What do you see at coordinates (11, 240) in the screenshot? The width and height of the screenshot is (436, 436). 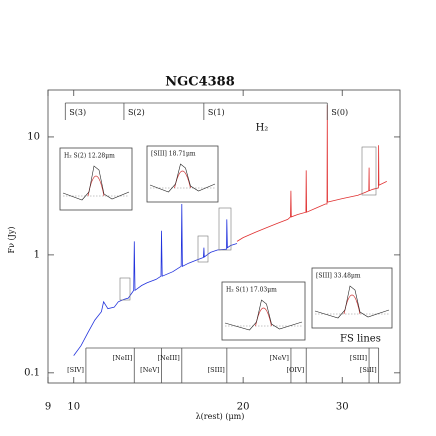 I see `y-axis-label: Fν (Jy)` at bounding box center [11, 240].